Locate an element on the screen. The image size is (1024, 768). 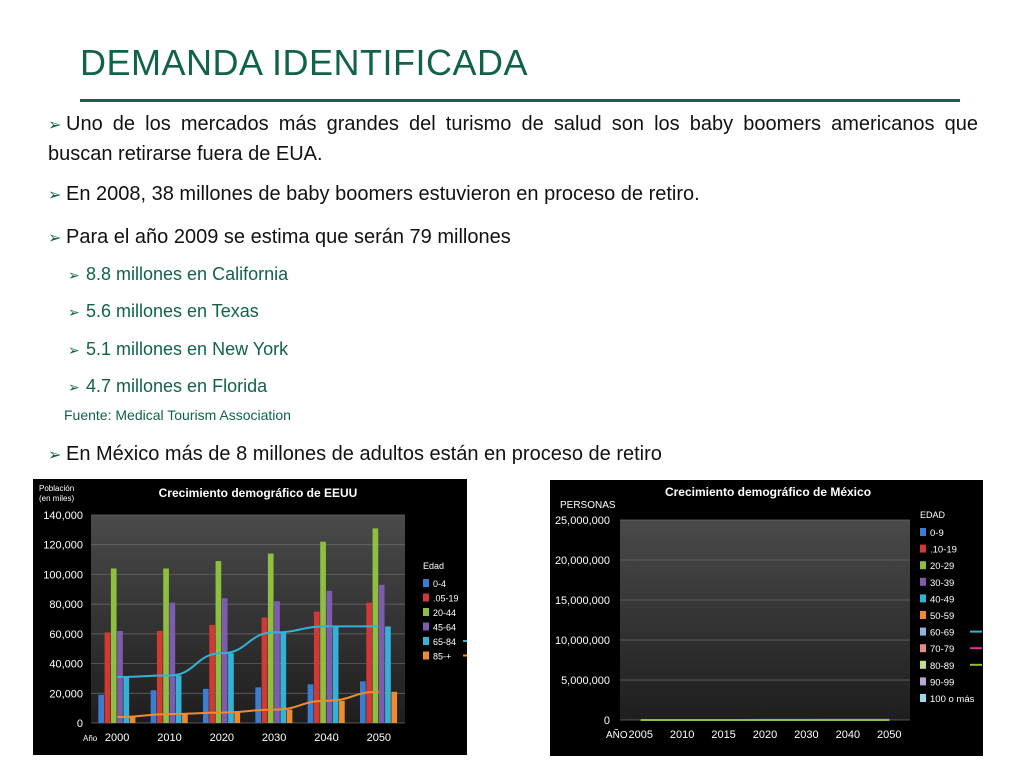
us-y-tick-label: 20,000 is located at coordinates (66, 694).